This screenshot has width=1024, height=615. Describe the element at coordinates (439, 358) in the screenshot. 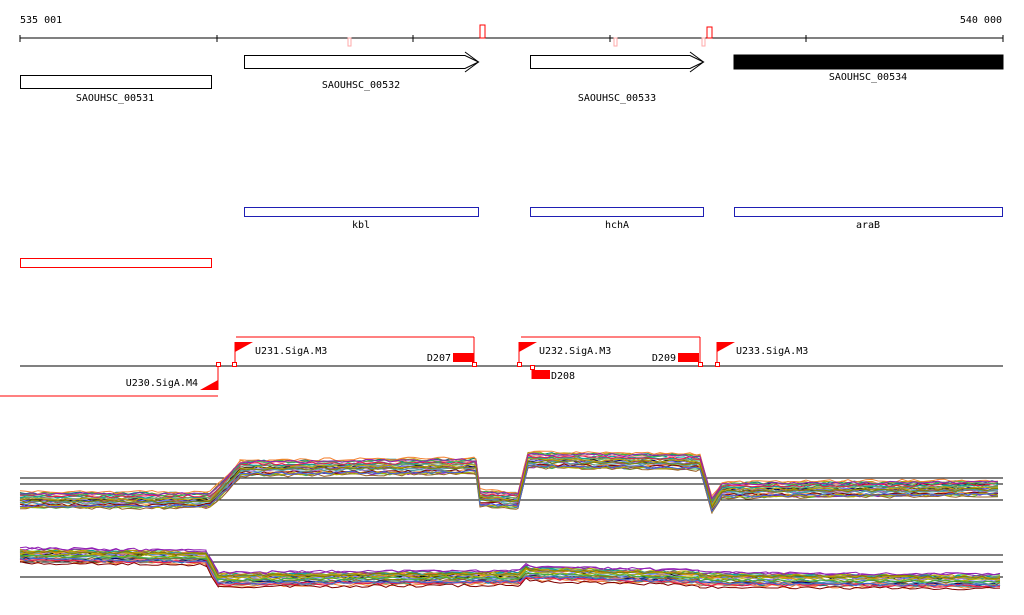

I see `terminator-label: D207` at that location.